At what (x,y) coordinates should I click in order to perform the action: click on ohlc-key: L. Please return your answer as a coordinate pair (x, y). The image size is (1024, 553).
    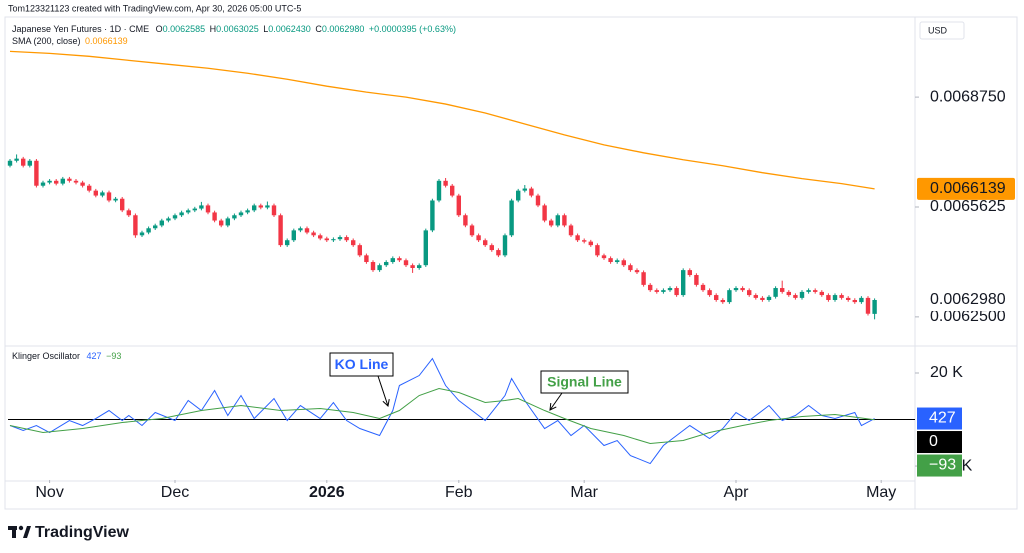
    Looking at the image, I should click on (265, 29).